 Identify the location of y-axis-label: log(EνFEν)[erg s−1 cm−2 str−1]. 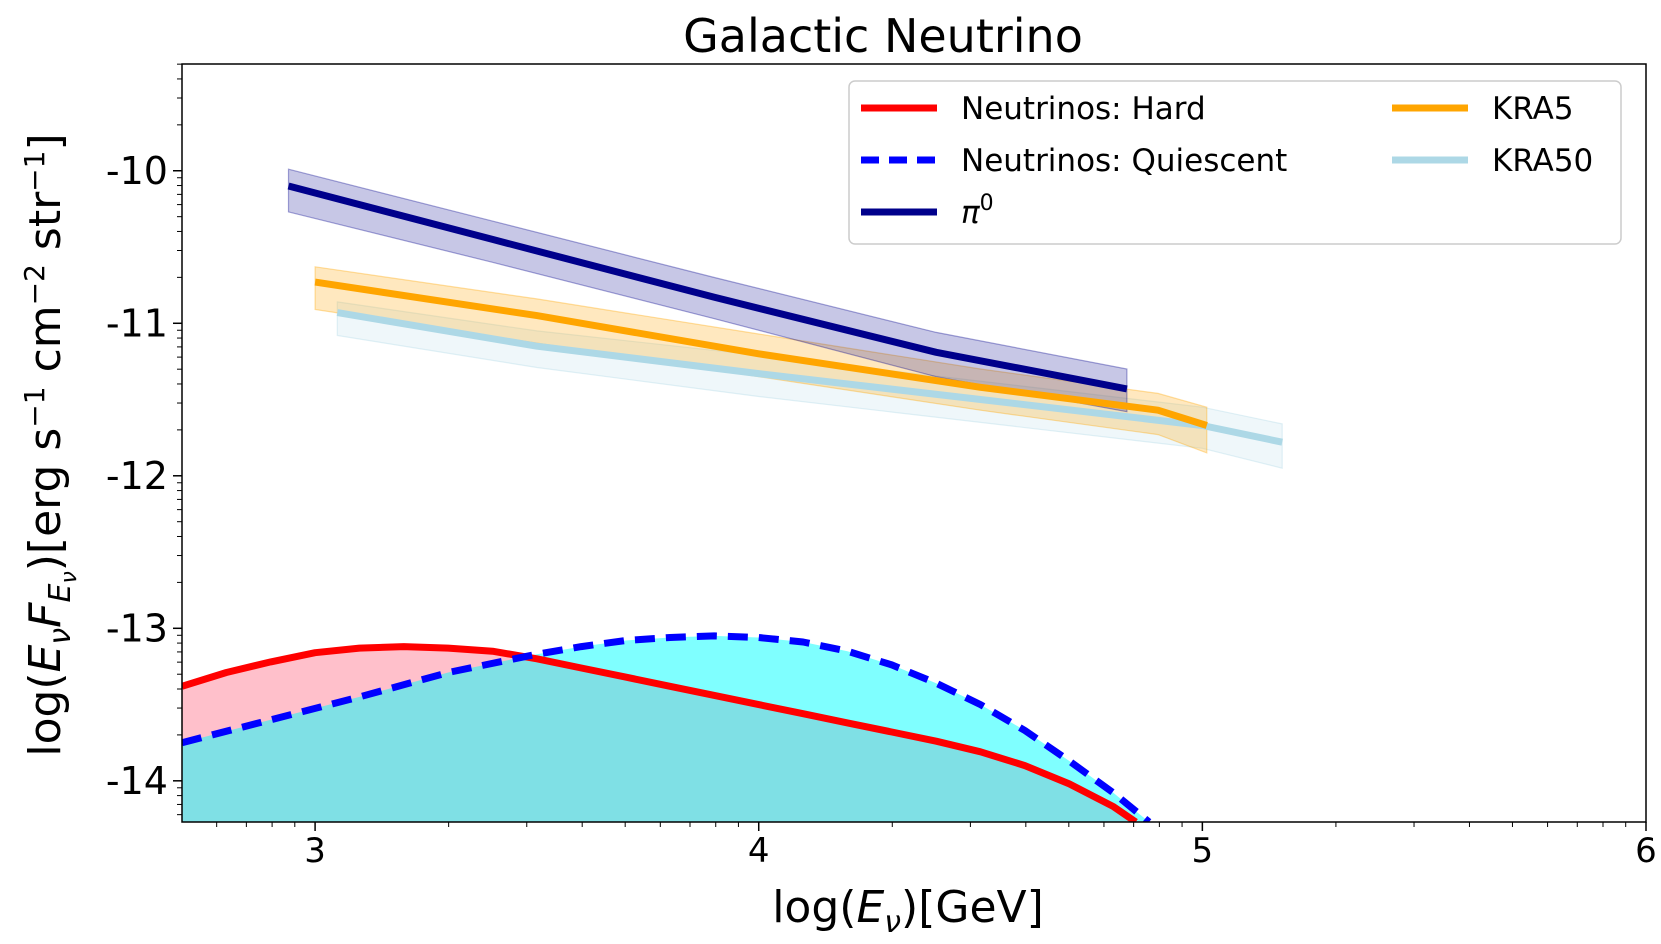
(50, 444).